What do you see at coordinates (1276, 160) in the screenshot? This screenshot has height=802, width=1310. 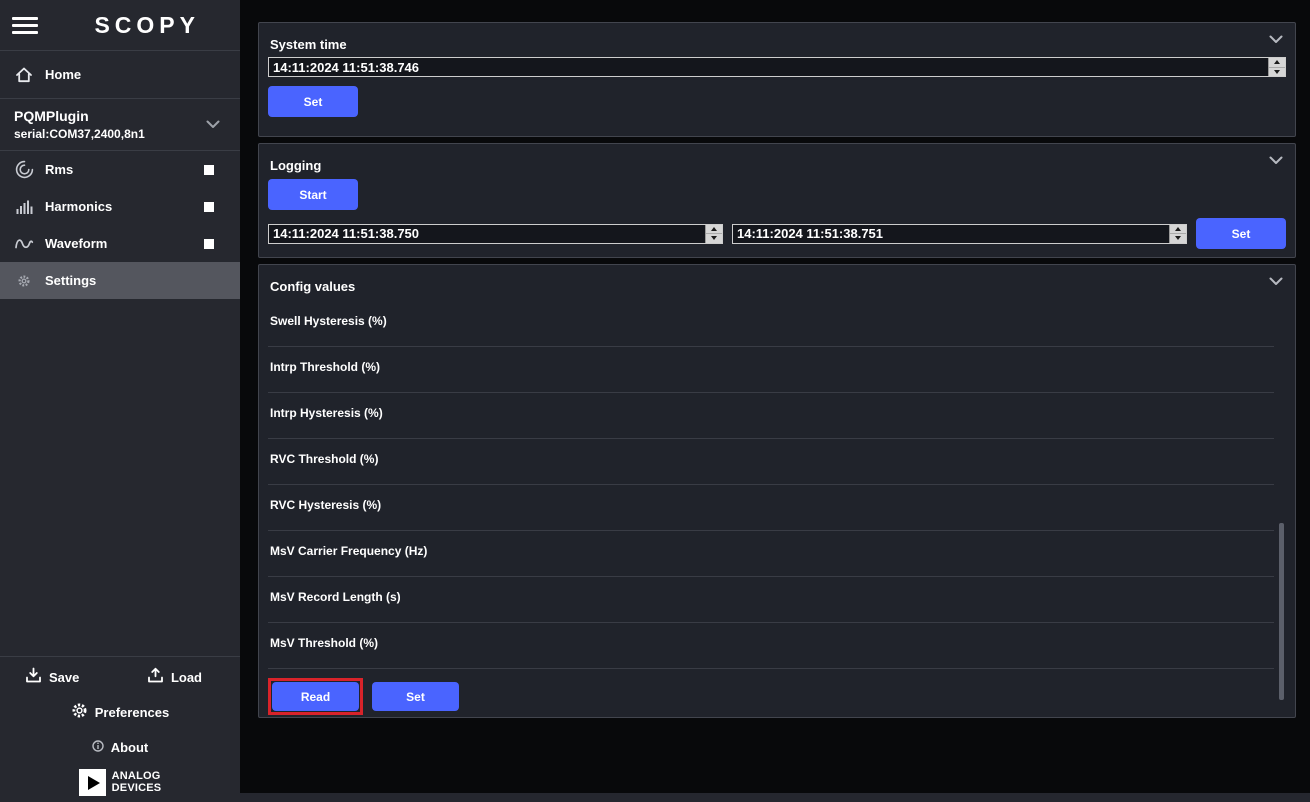 I see `collapse-logging-button` at bounding box center [1276, 160].